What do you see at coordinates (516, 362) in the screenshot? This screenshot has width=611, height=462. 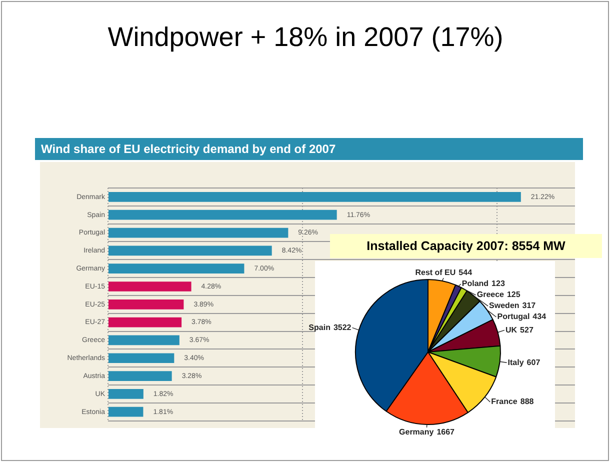 I see `slice-label: Italy` at bounding box center [516, 362].